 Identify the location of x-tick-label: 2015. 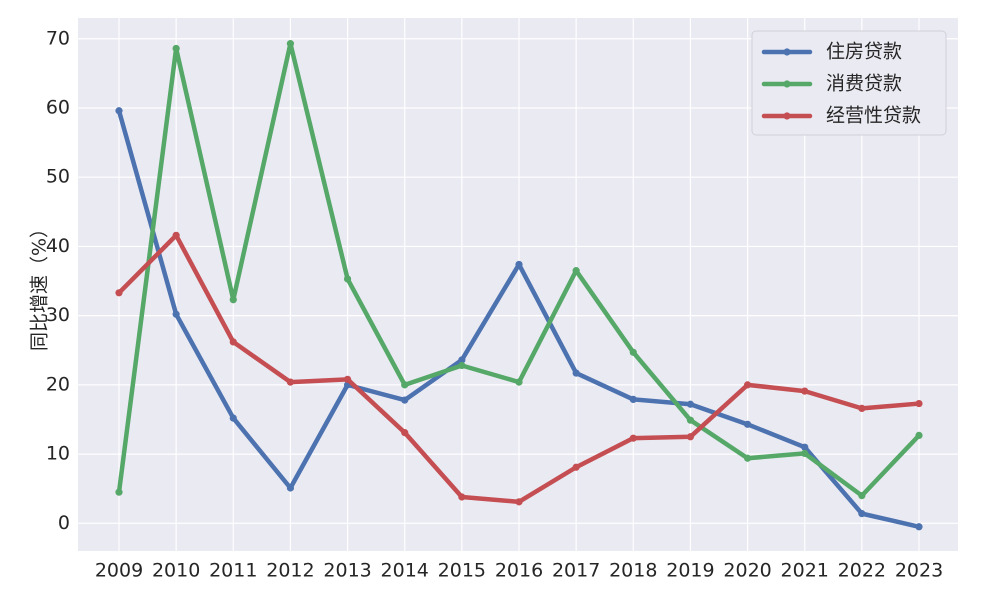
(462, 571).